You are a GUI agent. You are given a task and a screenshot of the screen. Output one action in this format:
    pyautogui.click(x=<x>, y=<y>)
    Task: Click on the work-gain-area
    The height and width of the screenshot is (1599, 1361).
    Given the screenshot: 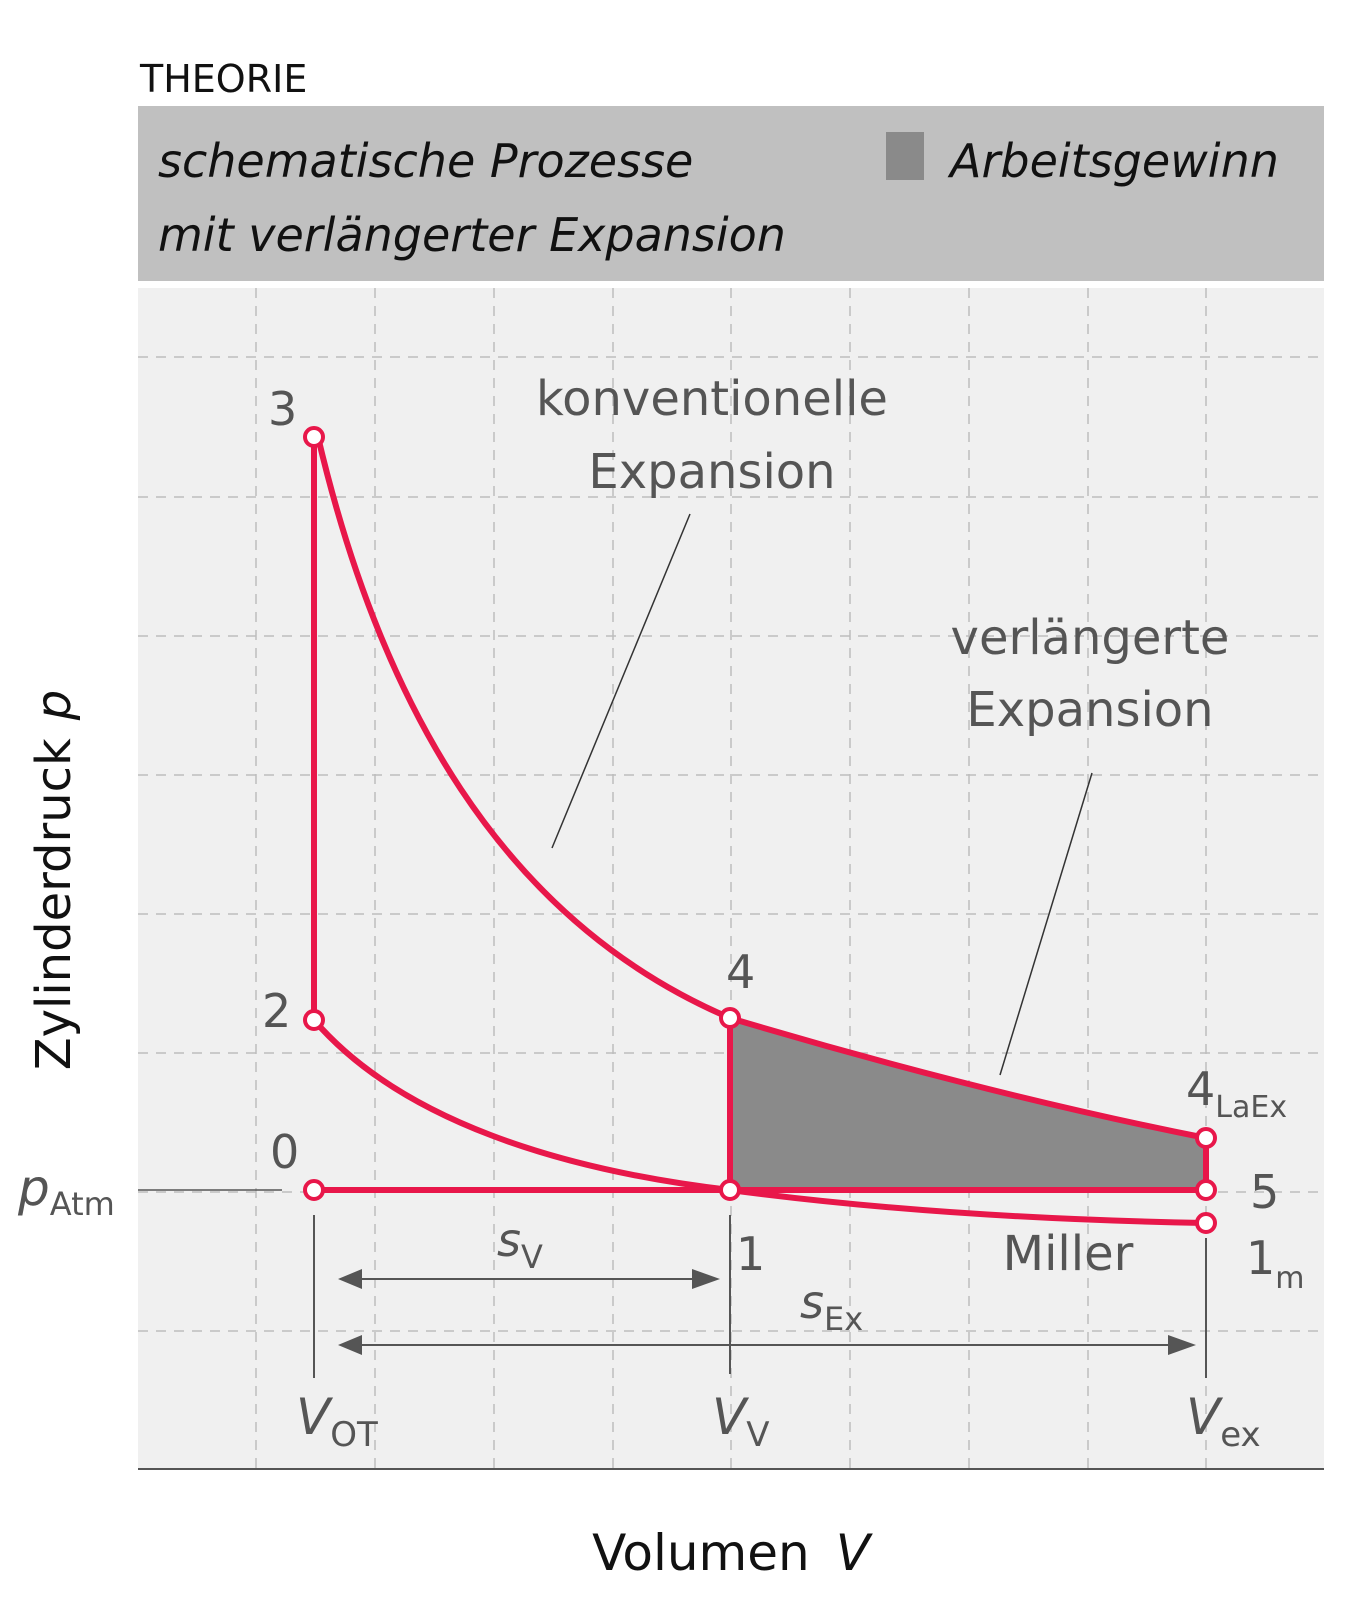 What is the action you would take?
    pyautogui.click(x=968, y=1104)
    